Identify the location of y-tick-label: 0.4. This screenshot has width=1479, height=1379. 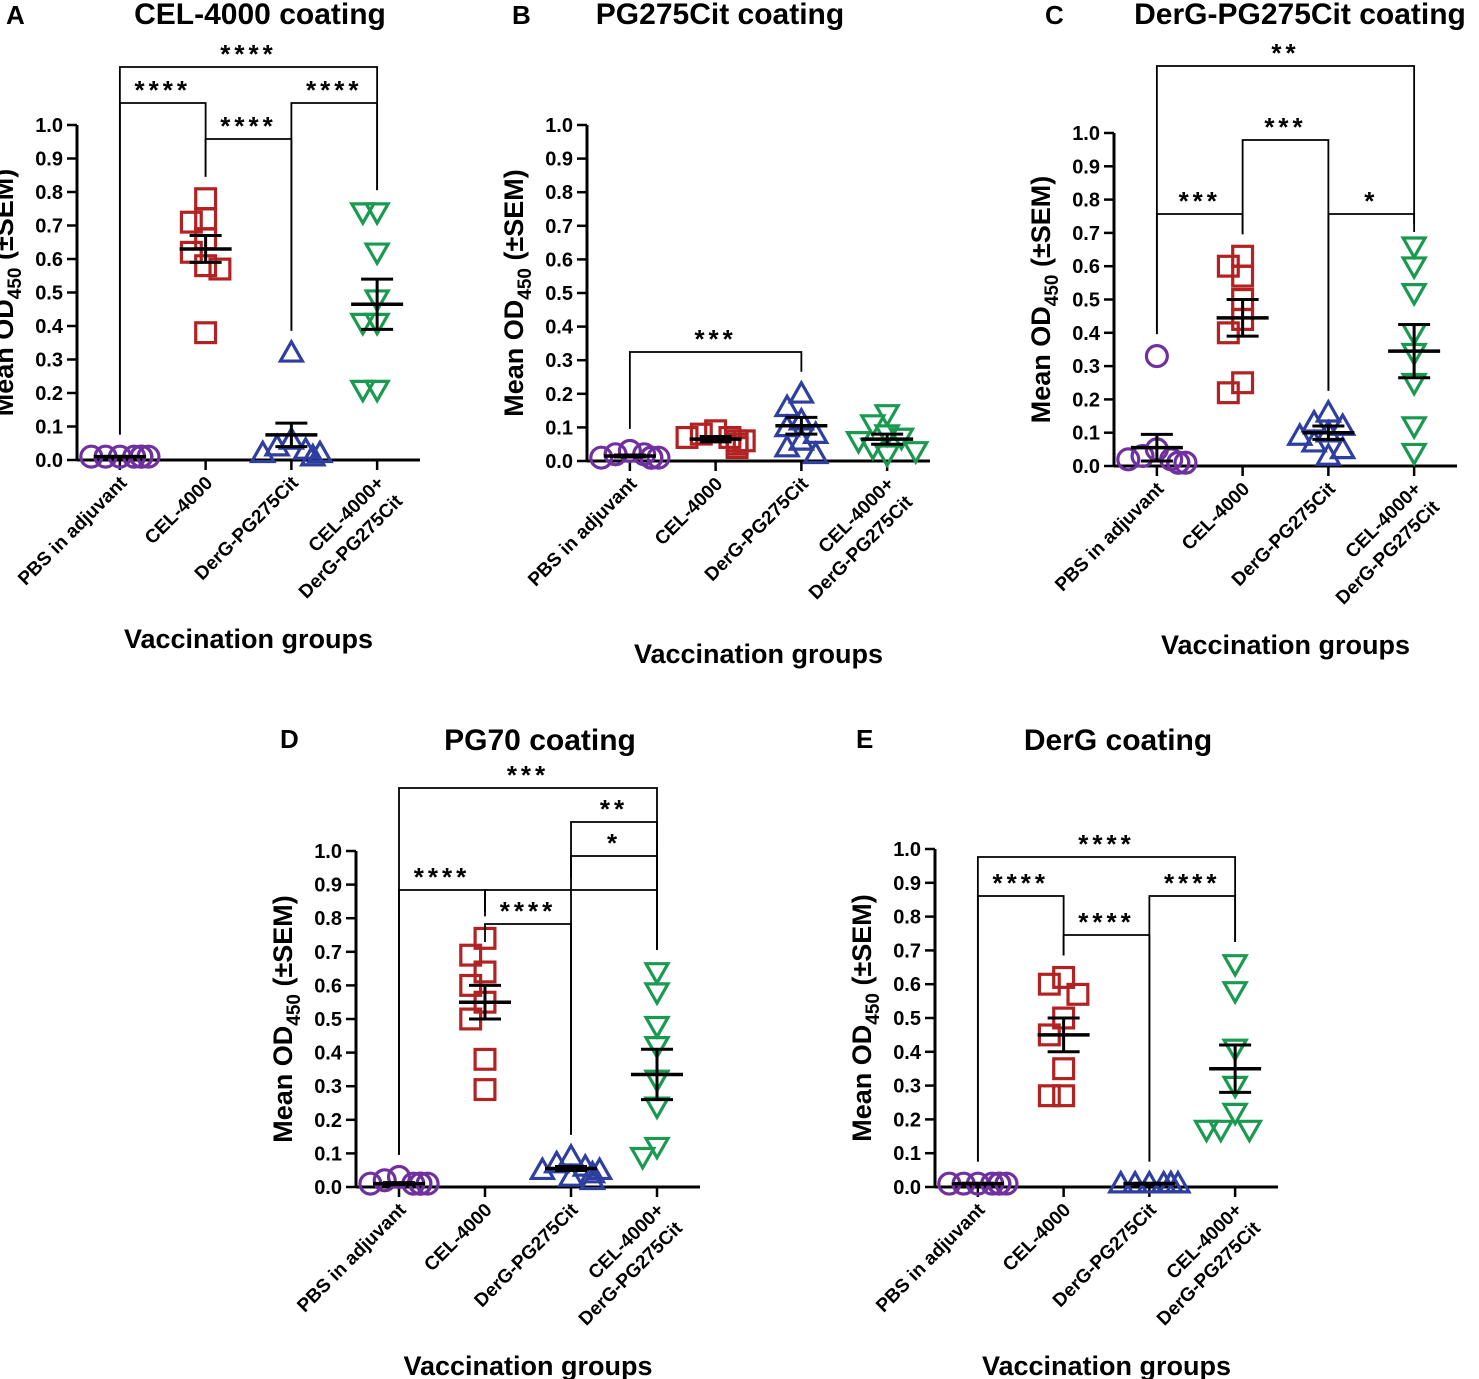
(559, 328).